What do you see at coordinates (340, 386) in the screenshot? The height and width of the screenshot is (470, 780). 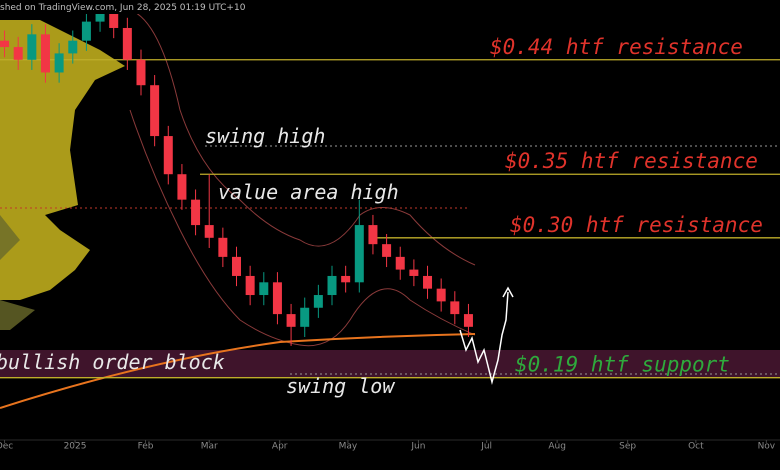 I see `annotation: swing low` at bounding box center [340, 386].